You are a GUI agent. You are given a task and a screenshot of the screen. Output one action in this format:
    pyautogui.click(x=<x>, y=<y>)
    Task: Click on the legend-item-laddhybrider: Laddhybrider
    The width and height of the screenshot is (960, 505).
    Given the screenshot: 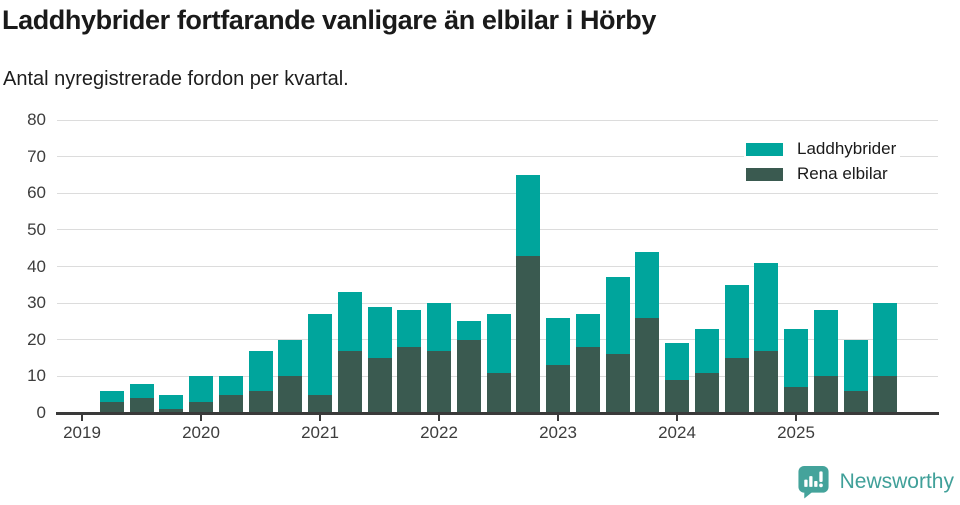 What is the action you would take?
    pyautogui.click(x=822, y=149)
    